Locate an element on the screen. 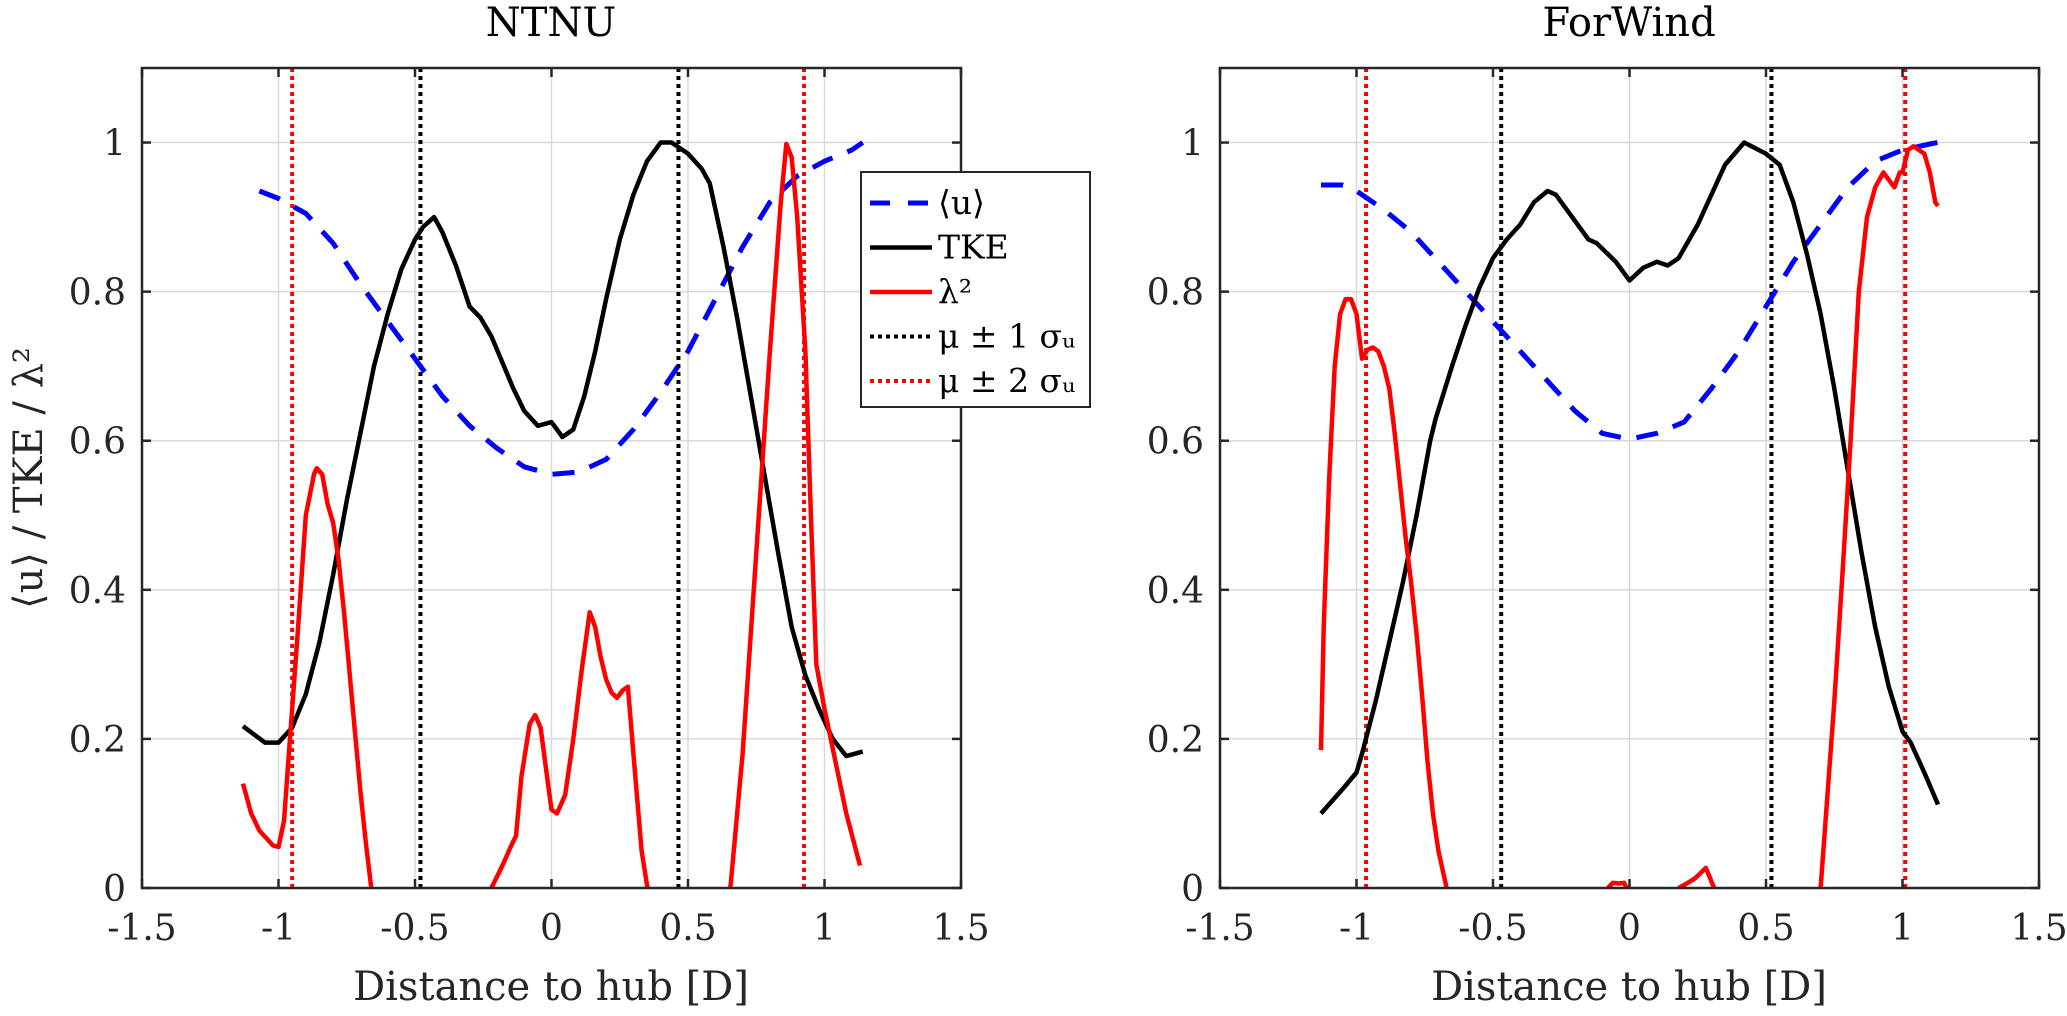  legend-label-tke: TKE is located at coordinates (973, 247).